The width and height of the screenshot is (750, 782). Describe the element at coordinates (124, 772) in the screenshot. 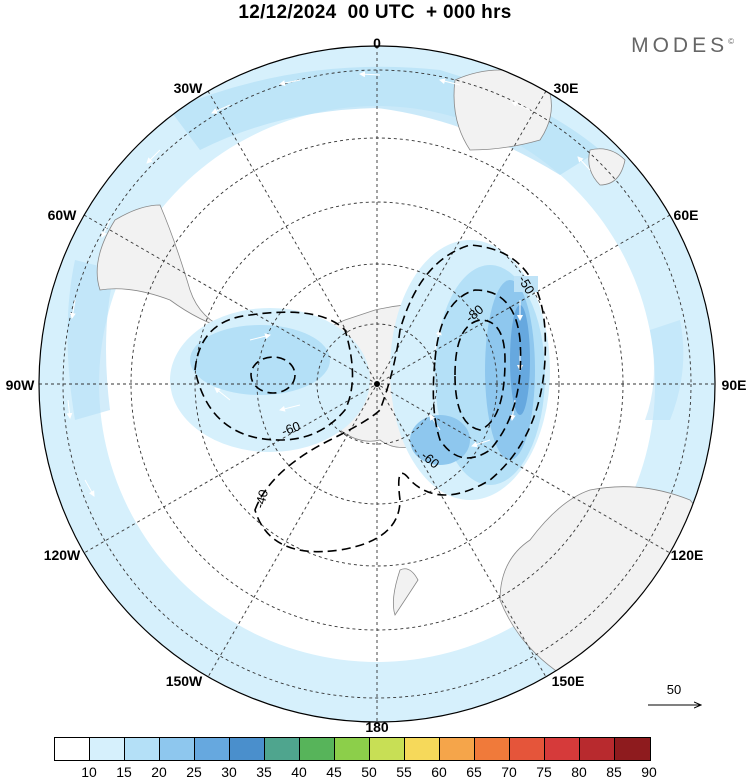

I see `colorbar-tick-label: 15` at that location.